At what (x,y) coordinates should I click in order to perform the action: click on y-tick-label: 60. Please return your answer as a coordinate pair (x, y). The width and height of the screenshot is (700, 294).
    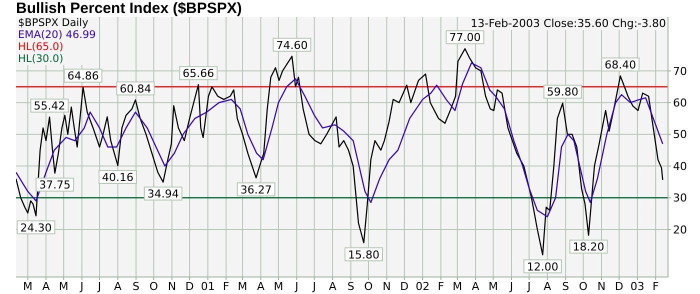
    Looking at the image, I should click on (680, 103).